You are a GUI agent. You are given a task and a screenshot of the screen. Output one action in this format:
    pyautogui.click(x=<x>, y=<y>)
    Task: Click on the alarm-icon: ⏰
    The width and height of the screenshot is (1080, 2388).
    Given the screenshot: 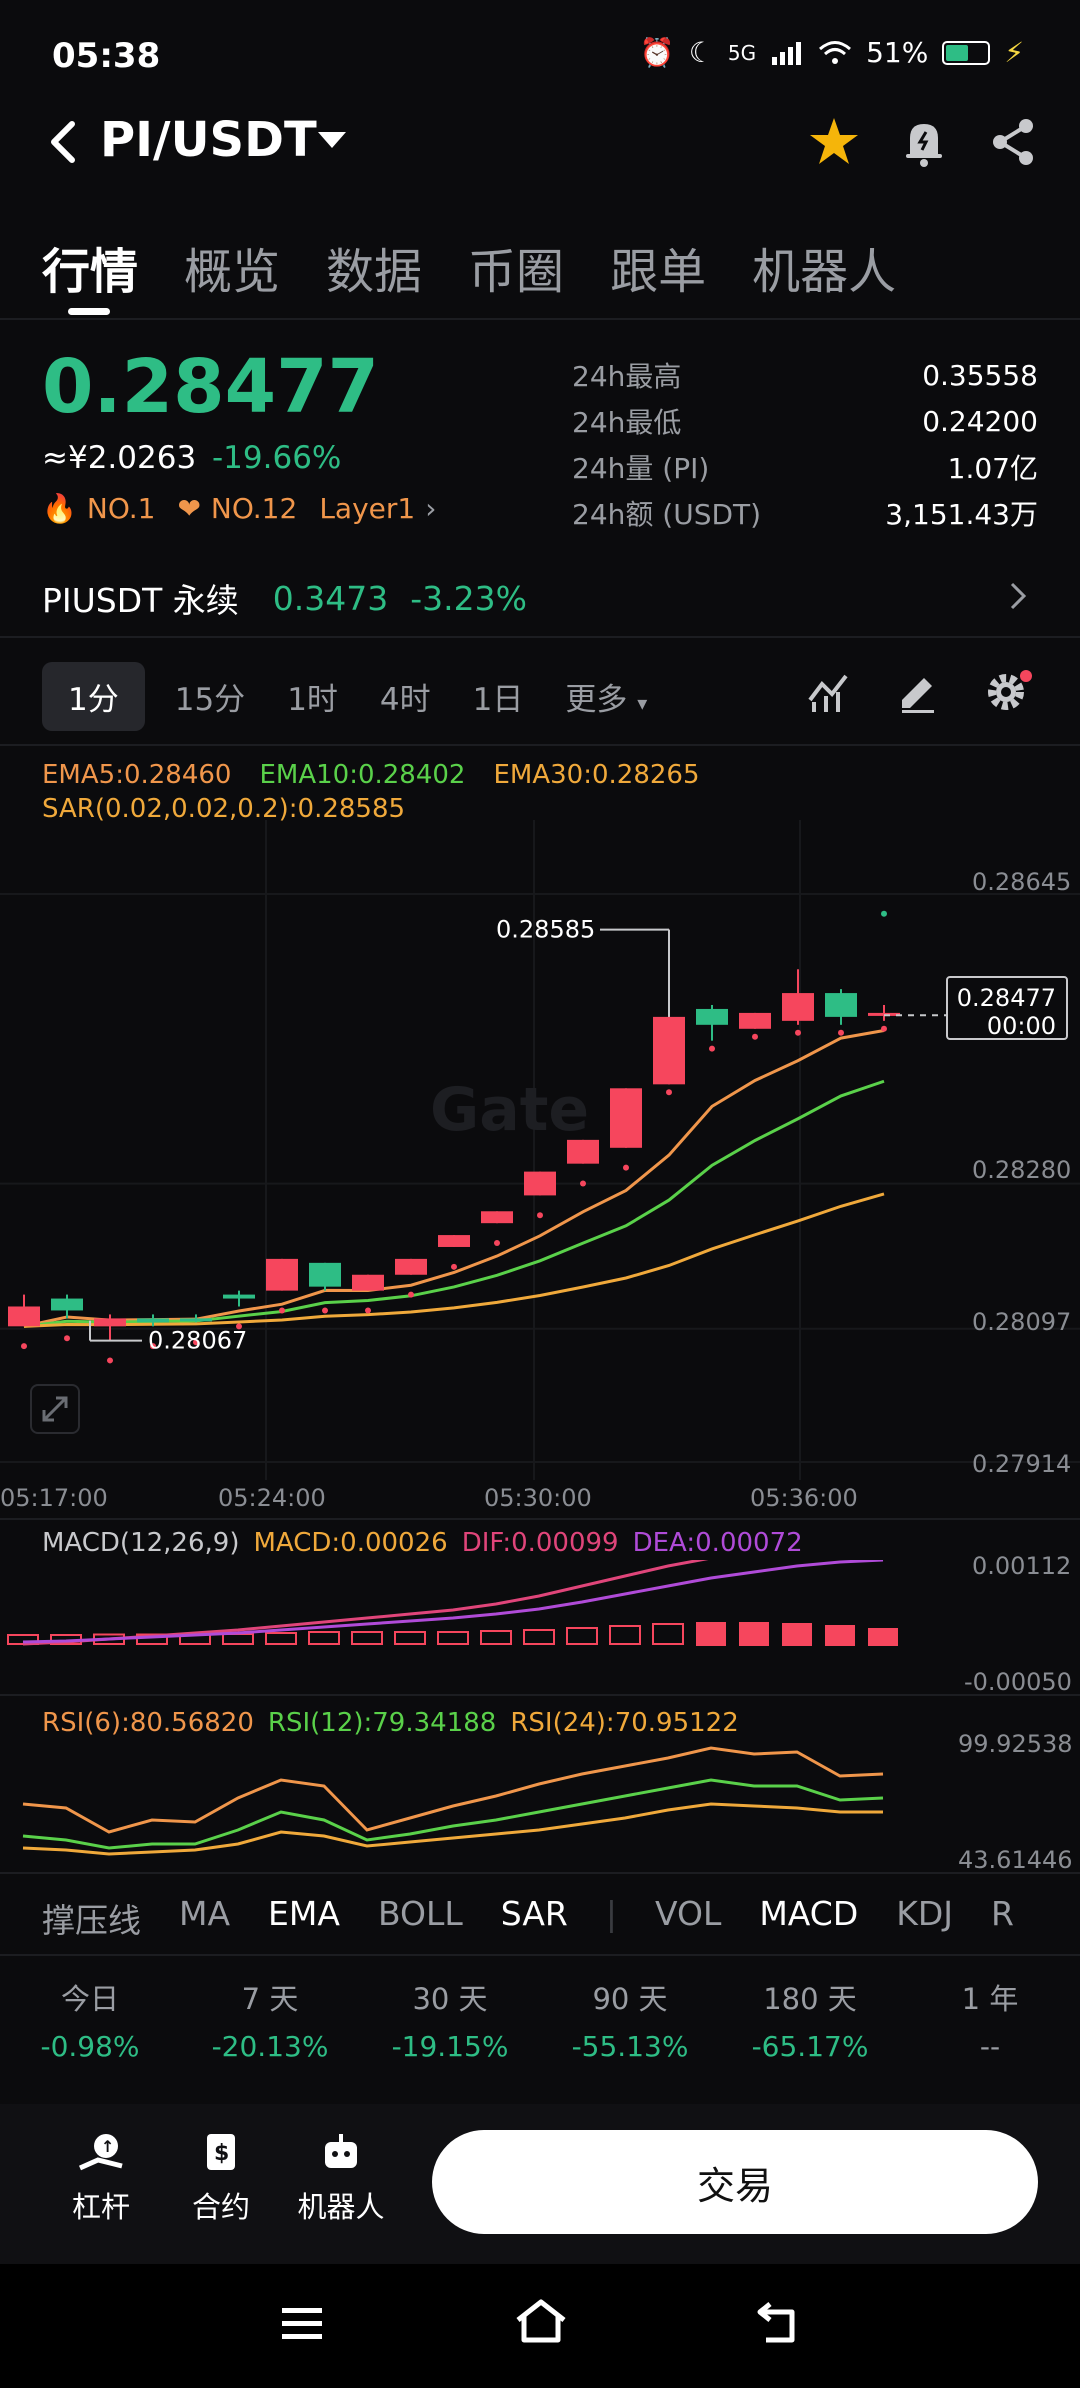 What is the action you would take?
    pyautogui.click(x=657, y=52)
    